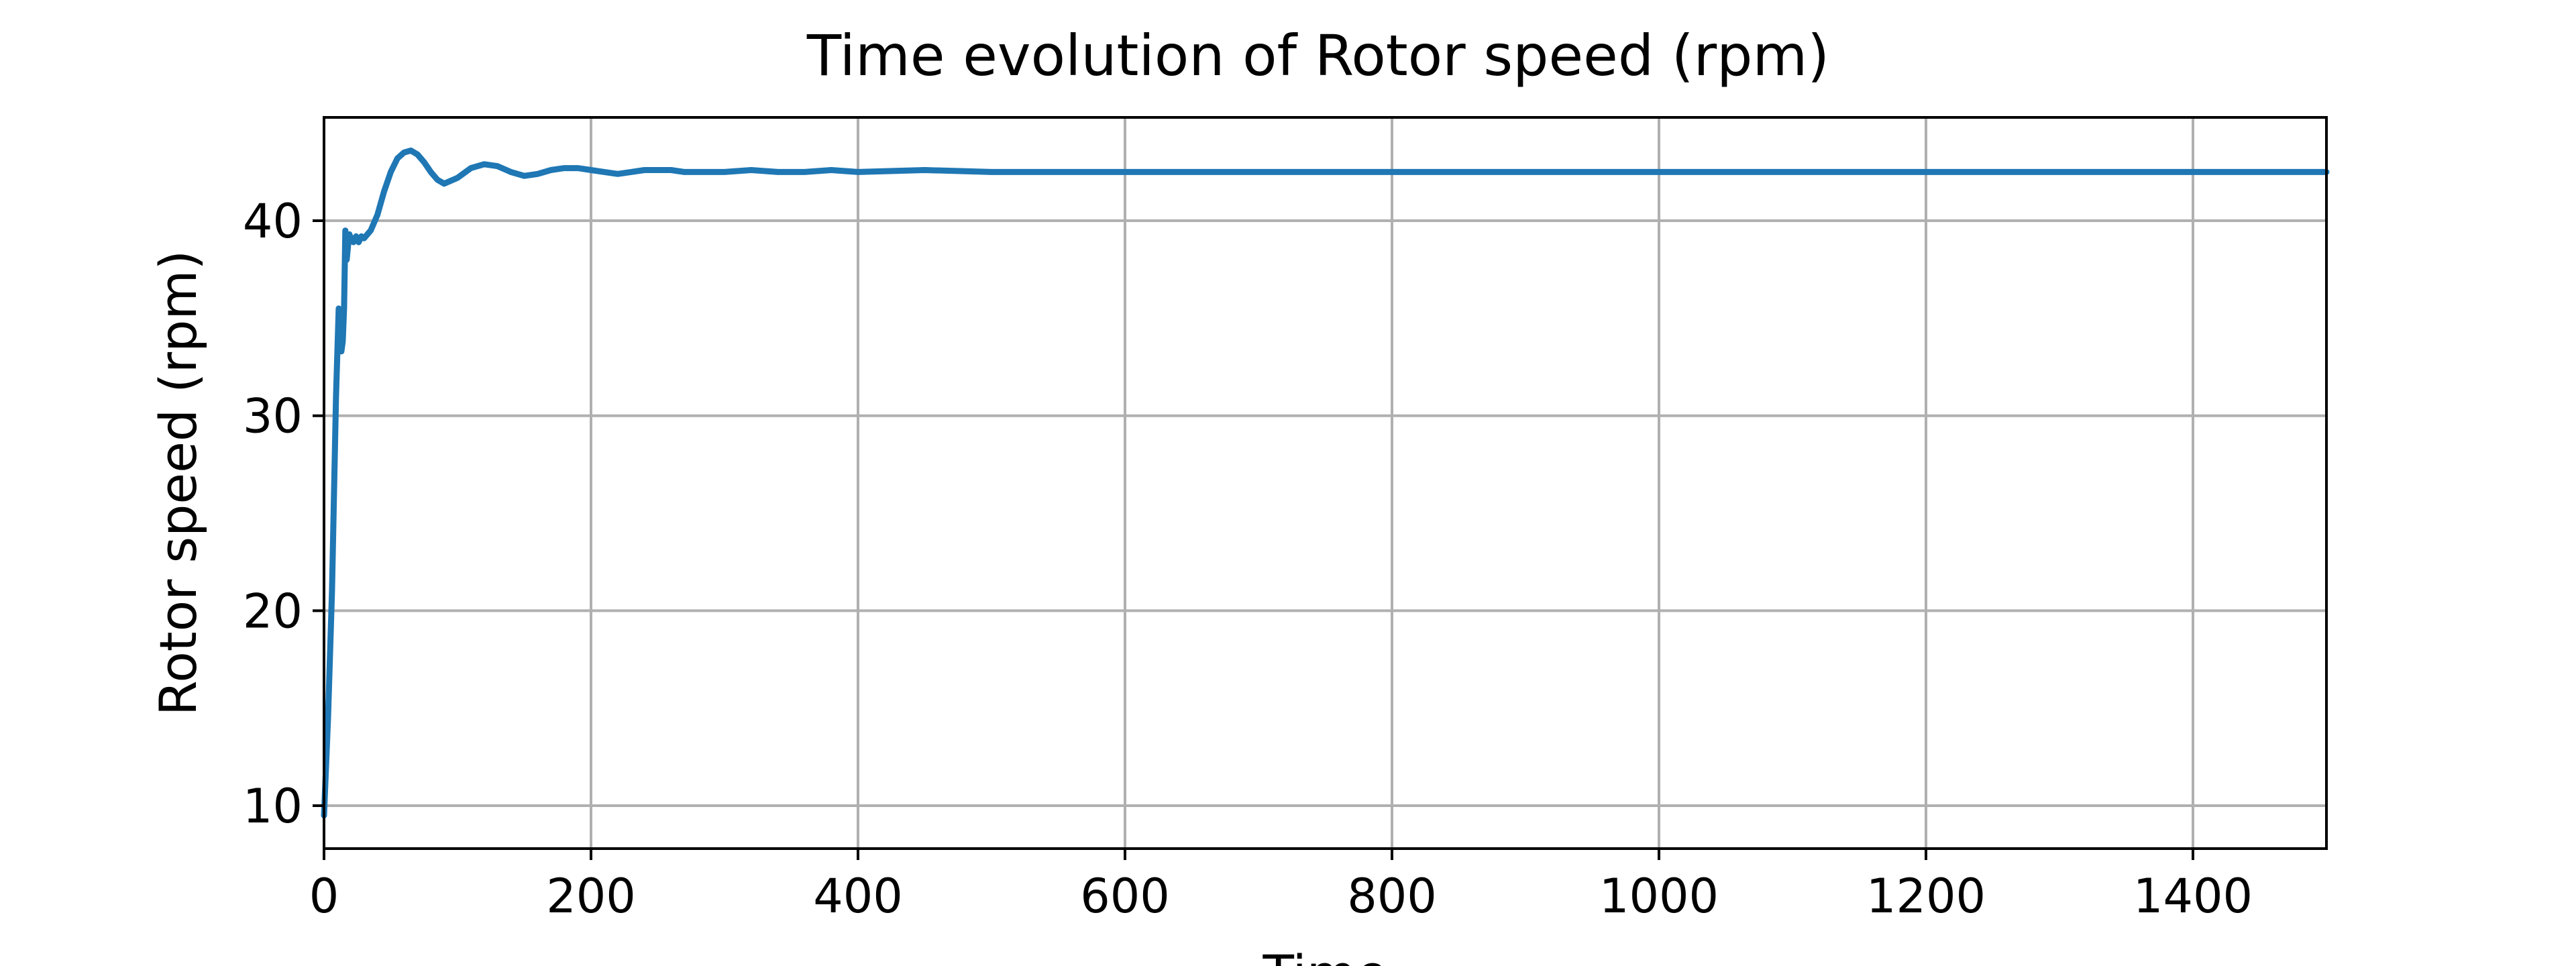 The height and width of the screenshot is (966, 2576). What do you see at coordinates (591, 896) in the screenshot?
I see `x-tick-label: 200` at bounding box center [591, 896].